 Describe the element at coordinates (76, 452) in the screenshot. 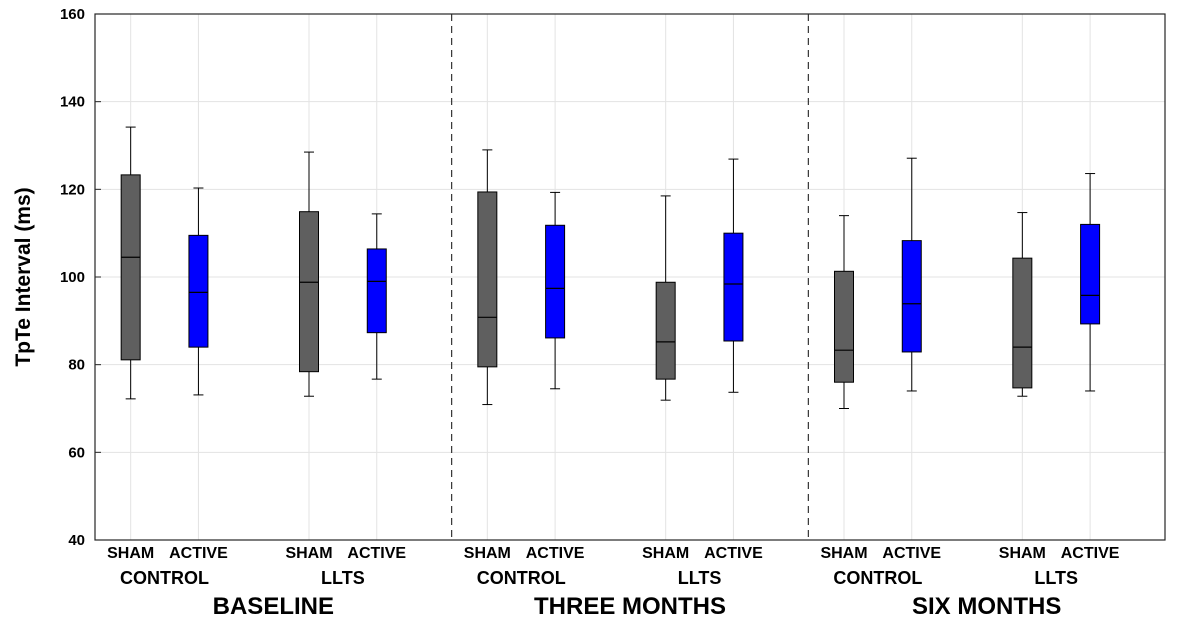

I see `y-tick-label: 60` at that location.